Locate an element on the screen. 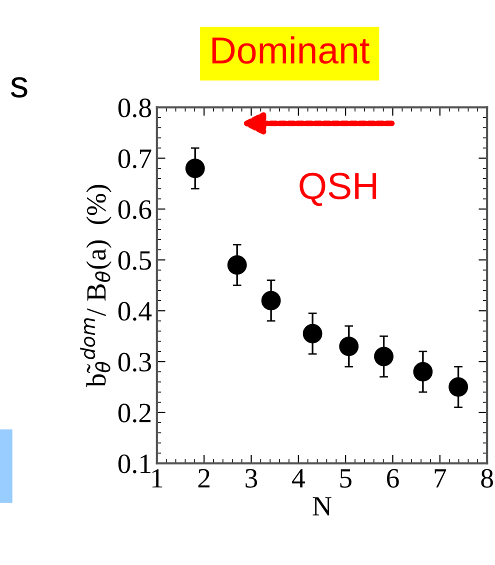  y-tick-label: 0.3 is located at coordinates (134, 362).